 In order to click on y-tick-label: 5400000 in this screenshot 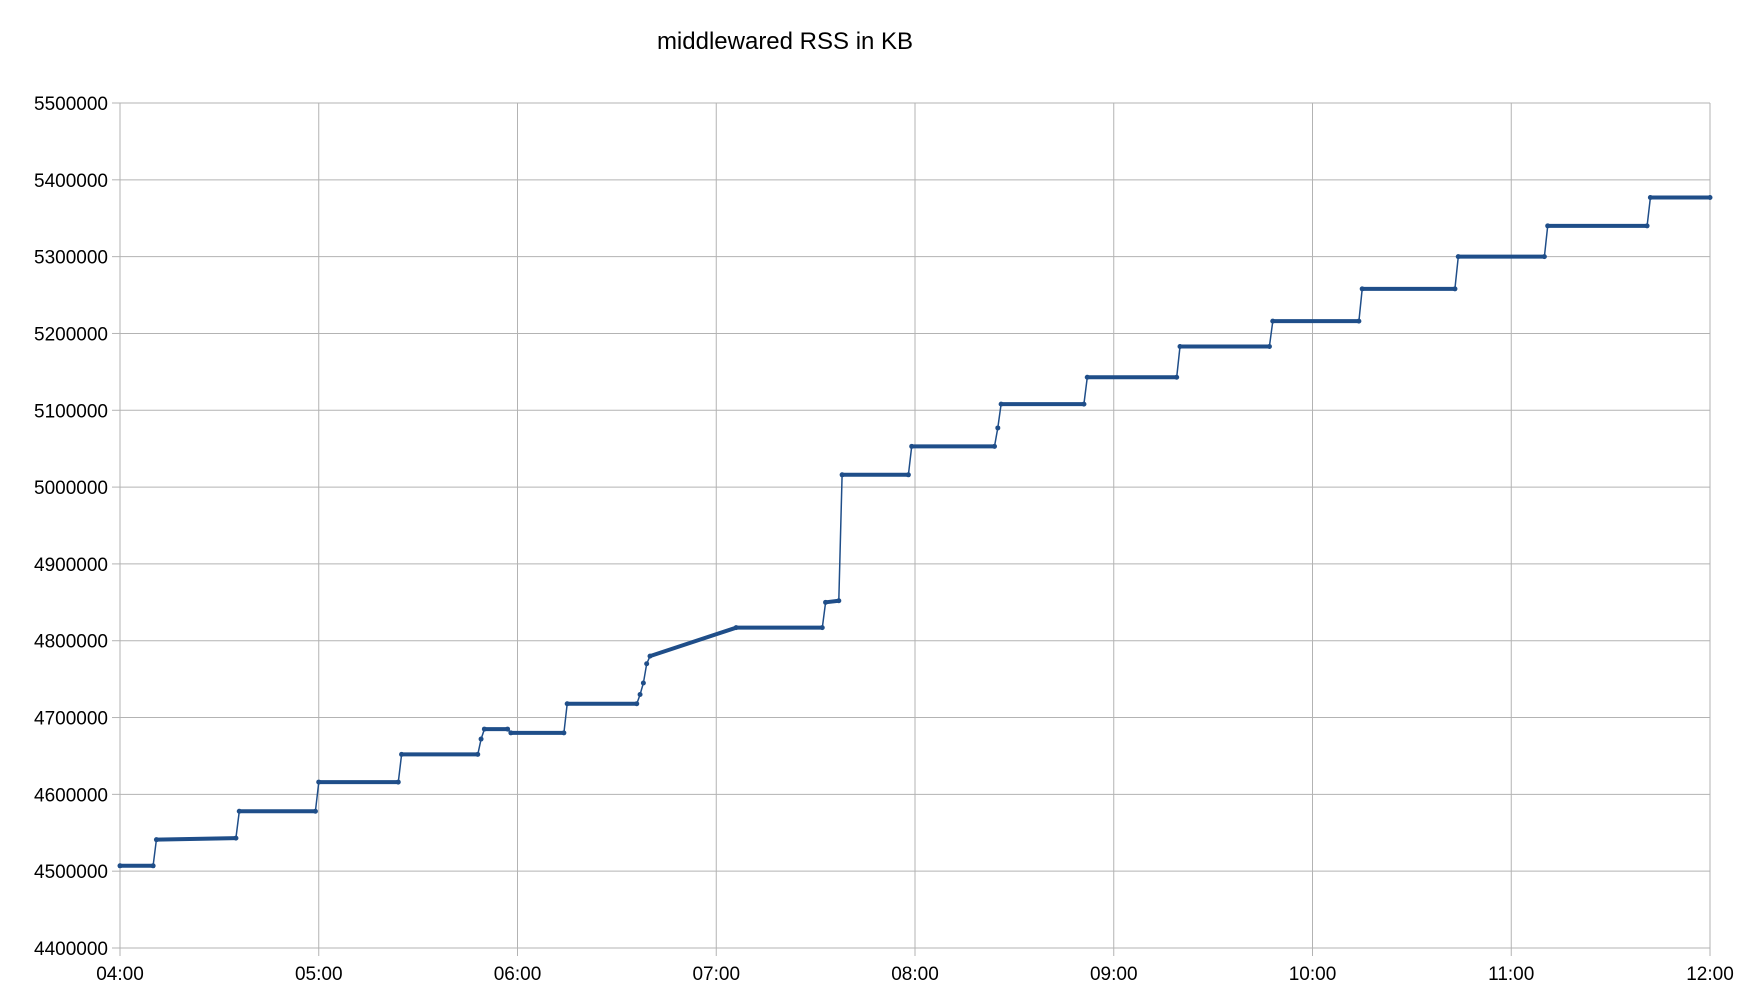, I will do `click(71, 181)`.